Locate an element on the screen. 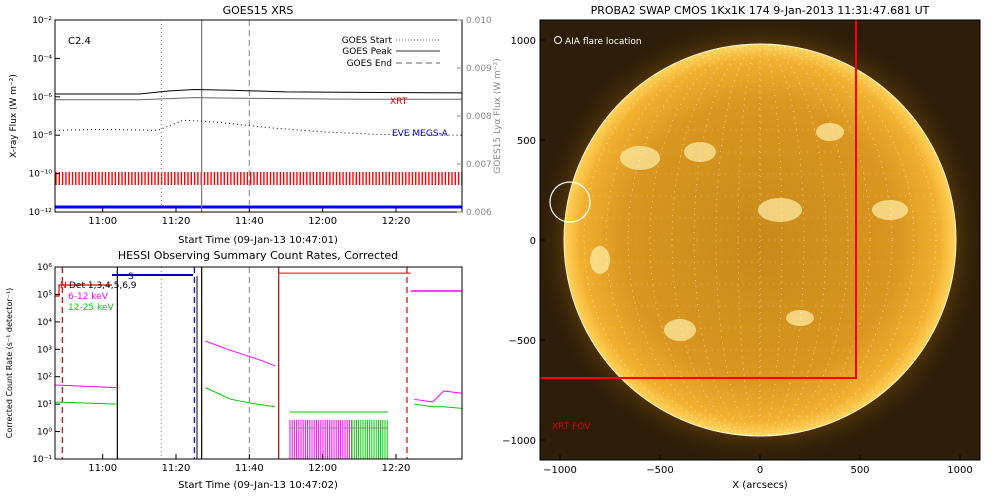 This screenshot has width=1000, height=500. y-tick-label-right: 0.007 is located at coordinates (479, 165).